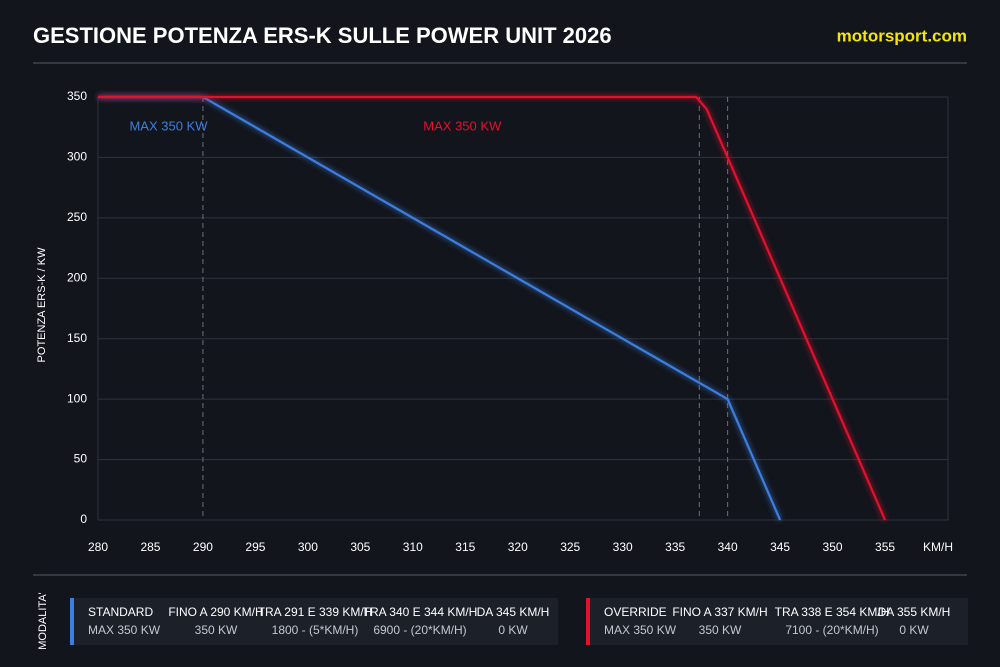  I want to click on x-tick-label: 345, so click(780, 547).